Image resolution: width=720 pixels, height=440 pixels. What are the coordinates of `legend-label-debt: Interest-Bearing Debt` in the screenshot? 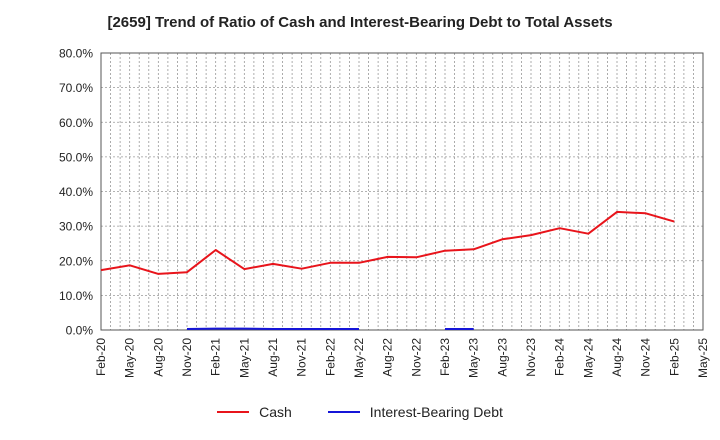 It's located at (436, 412).